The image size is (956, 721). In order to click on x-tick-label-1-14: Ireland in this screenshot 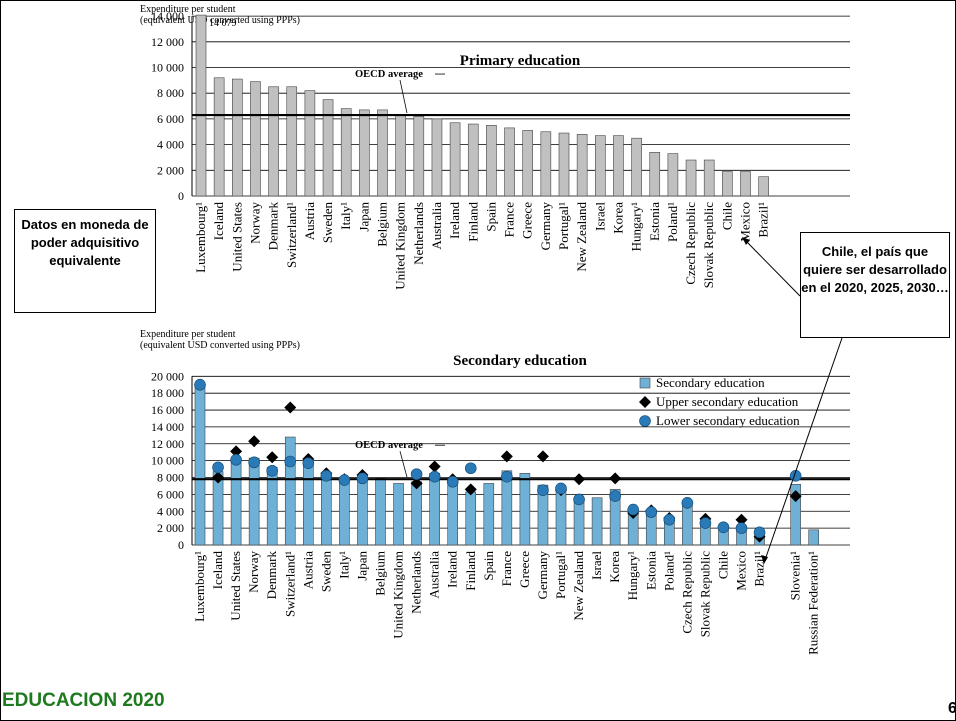, I will do `click(454, 220)`.